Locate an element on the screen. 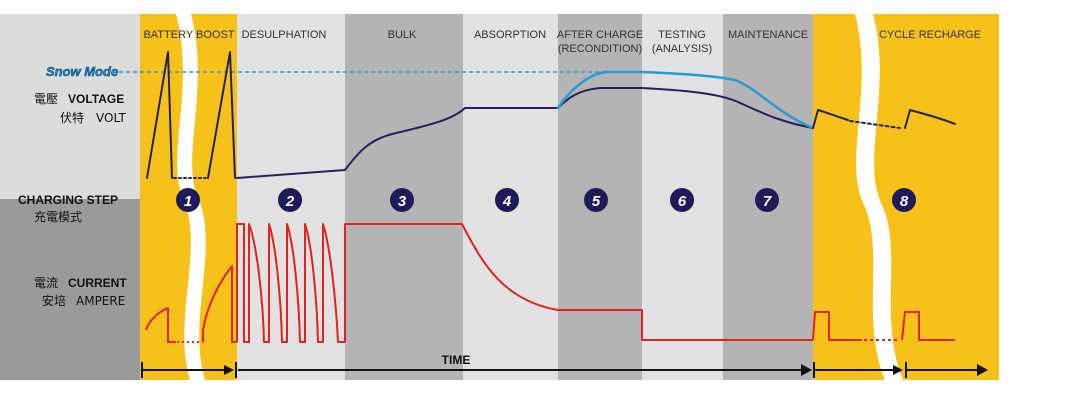 Image resolution: width=1078 pixels, height=417 pixels. voltage-curve-cycle-b is located at coordinates (930, 119).